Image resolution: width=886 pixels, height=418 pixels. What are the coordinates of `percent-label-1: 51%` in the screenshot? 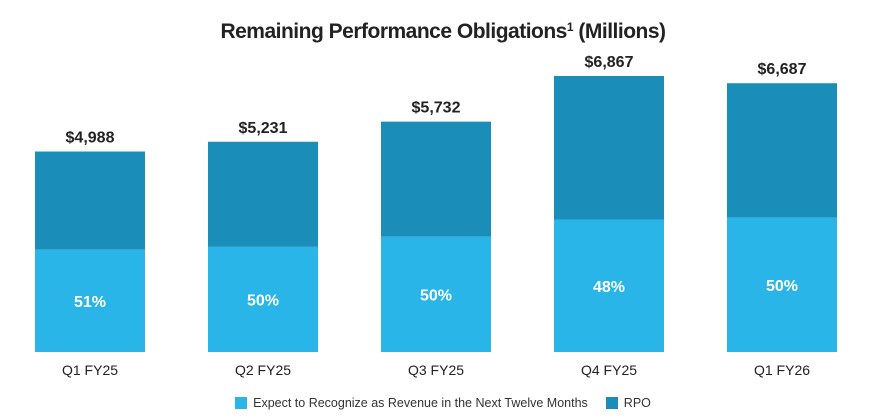 It's located at (90, 302).